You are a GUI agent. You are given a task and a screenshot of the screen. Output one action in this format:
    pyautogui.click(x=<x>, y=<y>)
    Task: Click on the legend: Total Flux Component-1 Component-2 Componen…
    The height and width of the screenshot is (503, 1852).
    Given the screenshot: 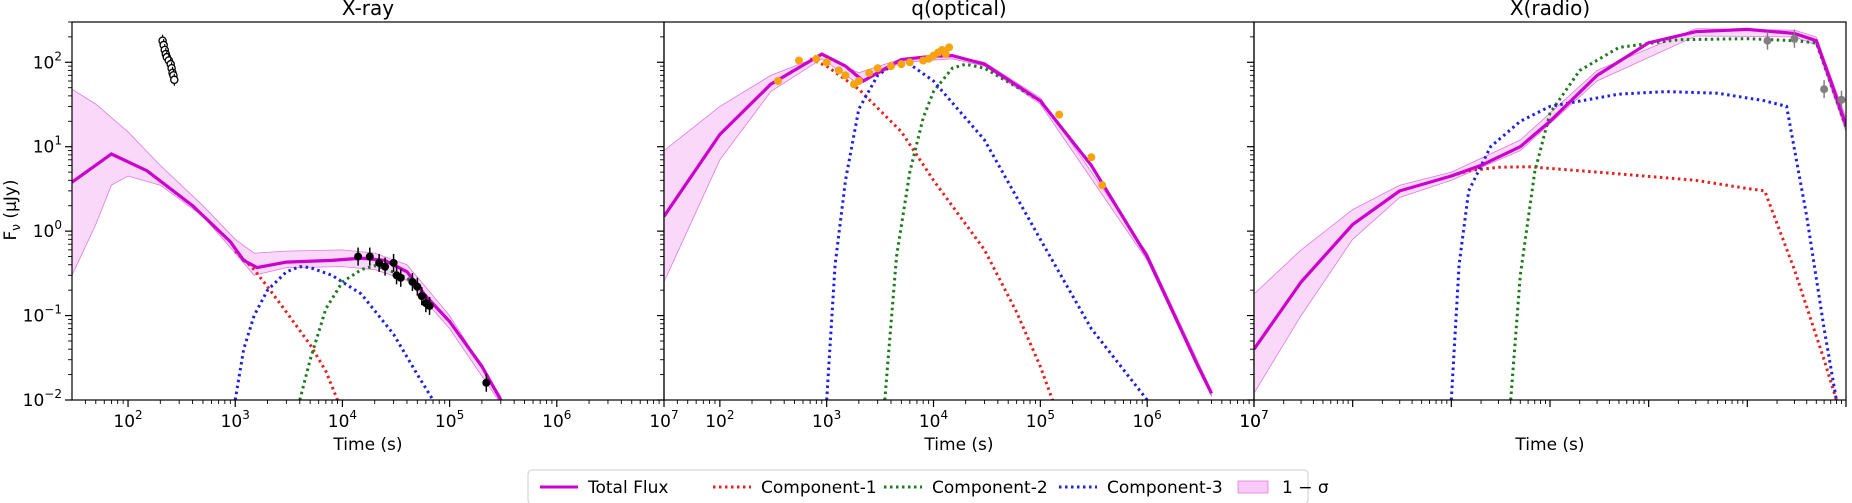 What is the action you would take?
    pyautogui.click(x=928, y=486)
    